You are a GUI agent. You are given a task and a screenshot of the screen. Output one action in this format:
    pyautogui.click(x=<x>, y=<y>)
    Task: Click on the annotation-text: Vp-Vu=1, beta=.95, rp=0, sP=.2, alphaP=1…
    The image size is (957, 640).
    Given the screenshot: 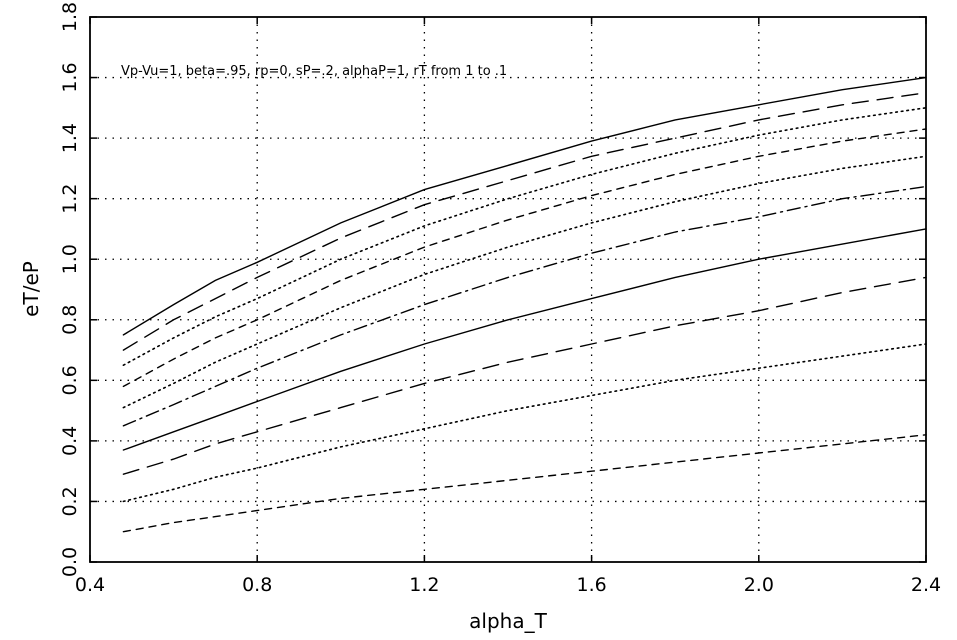 What is the action you would take?
    pyautogui.click(x=314, y=71)
    